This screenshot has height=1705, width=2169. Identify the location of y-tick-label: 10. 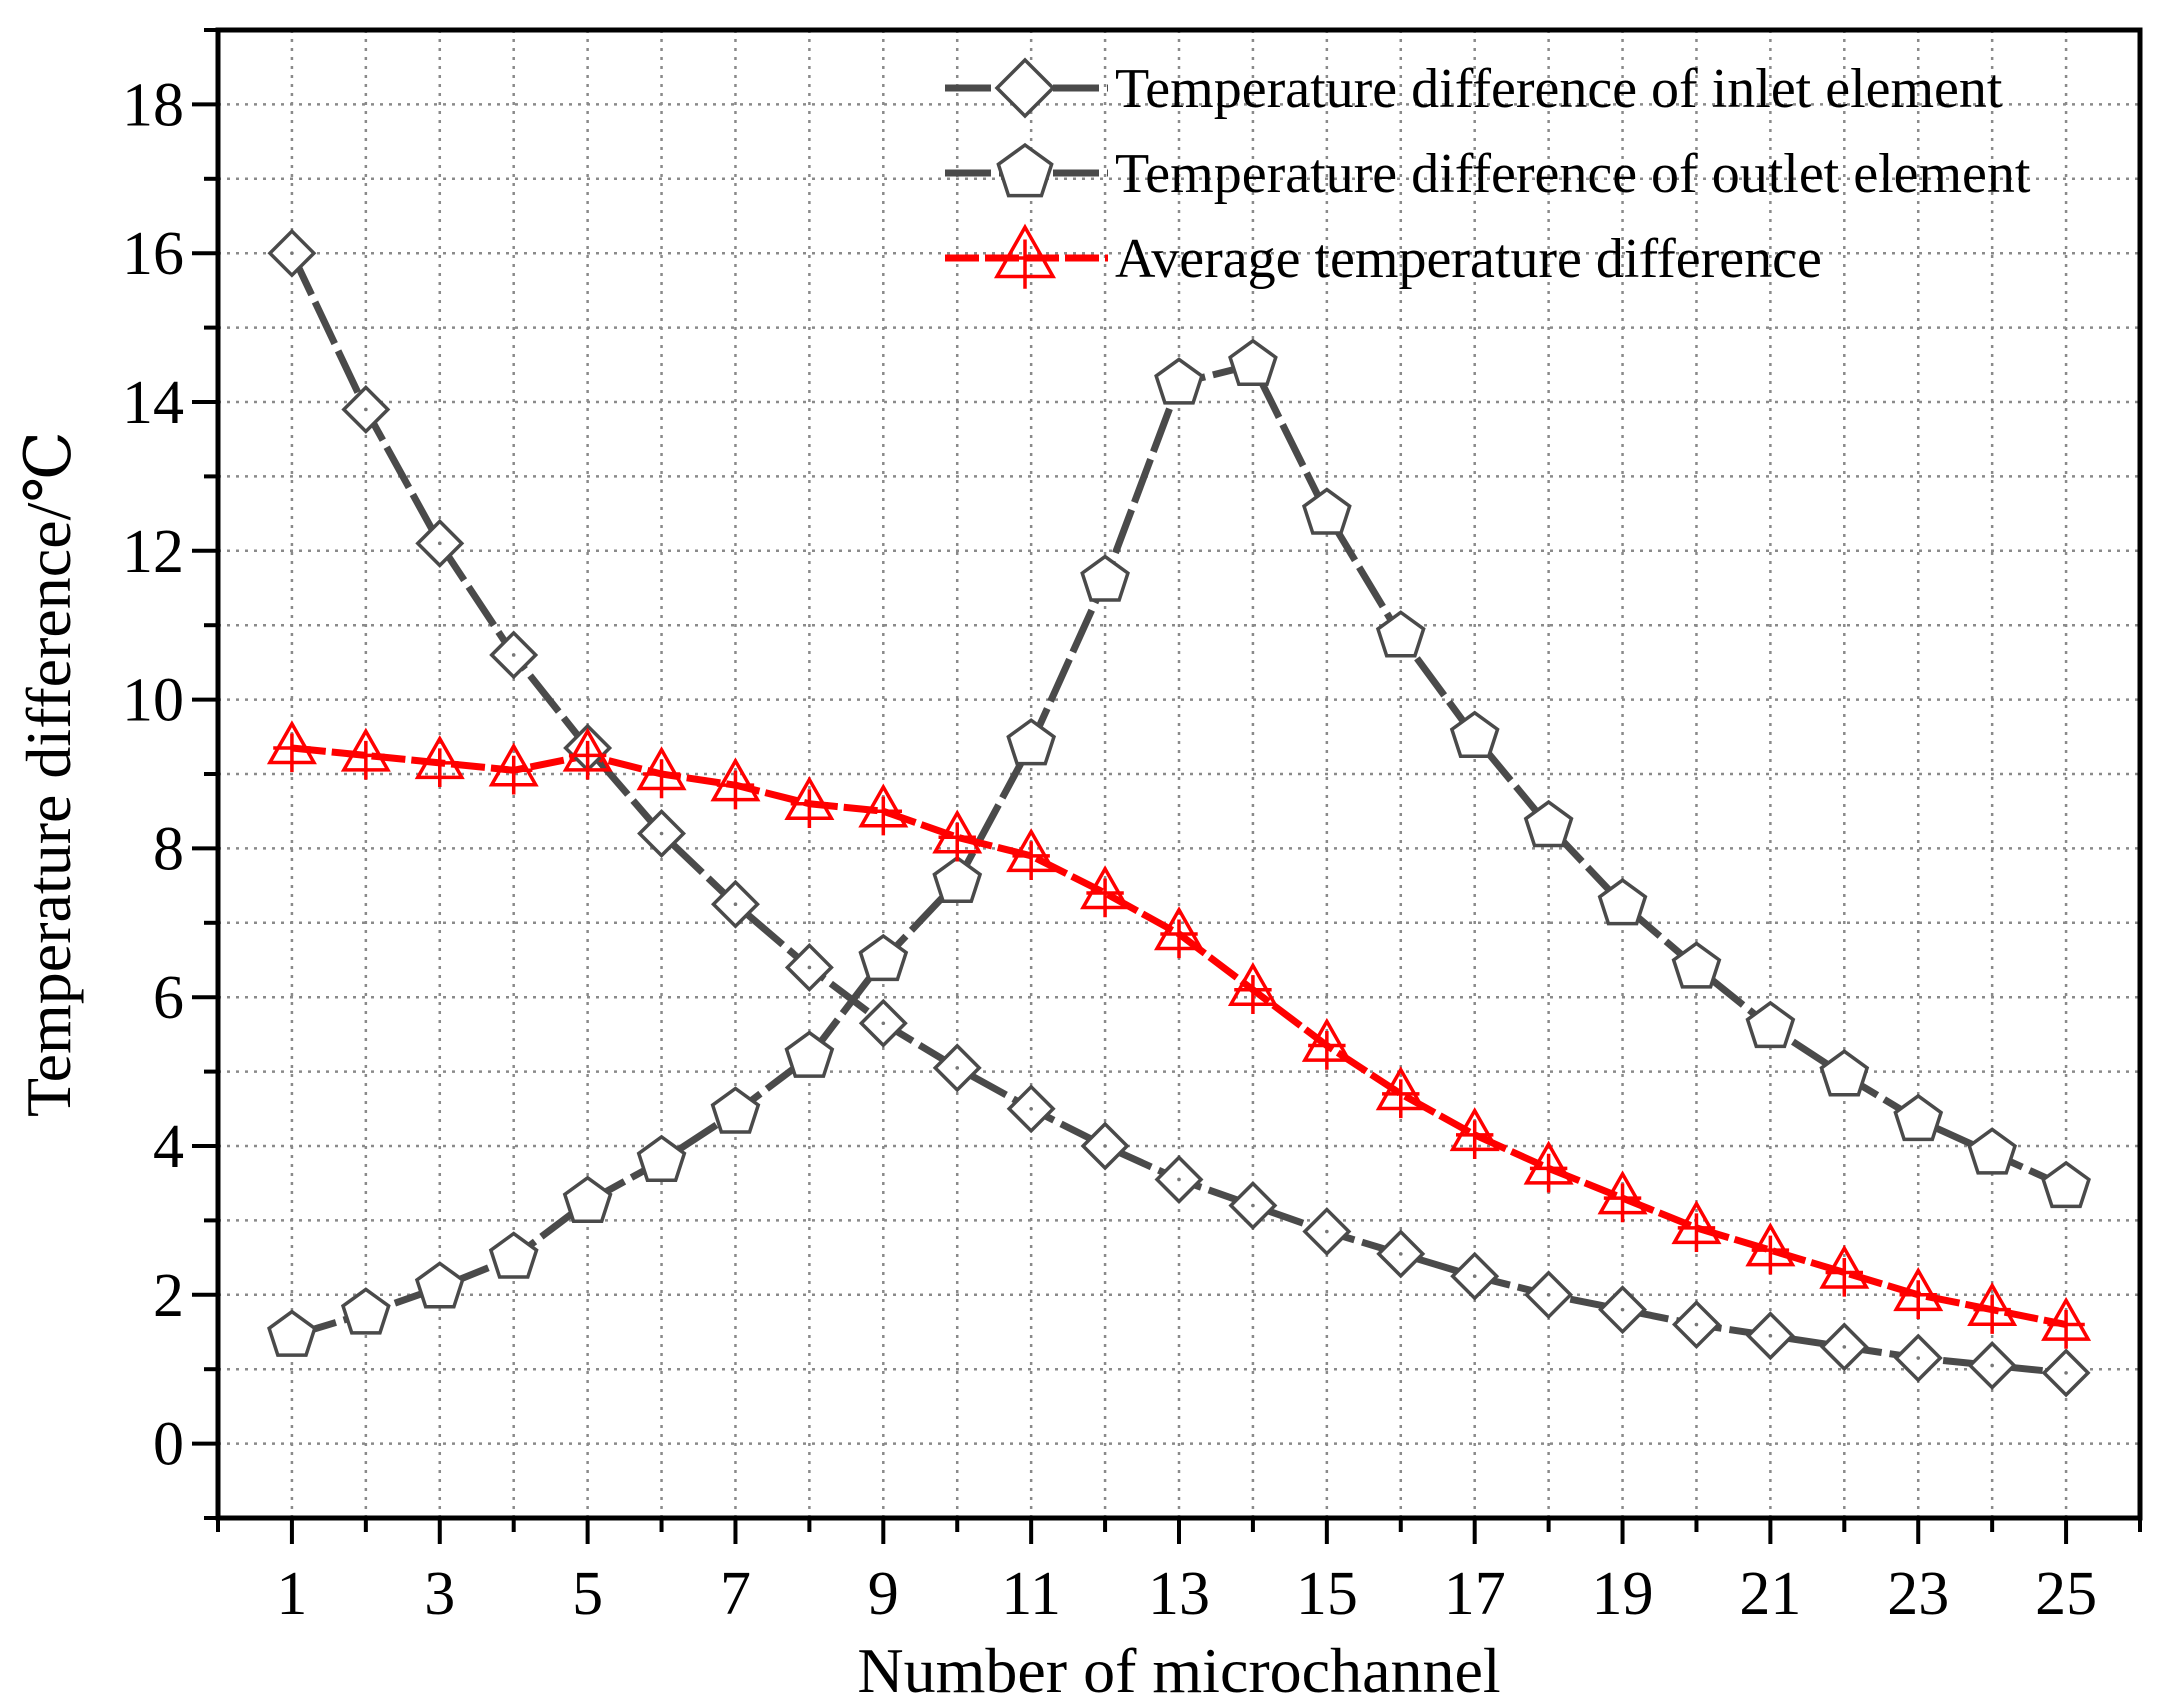
(153, 701).